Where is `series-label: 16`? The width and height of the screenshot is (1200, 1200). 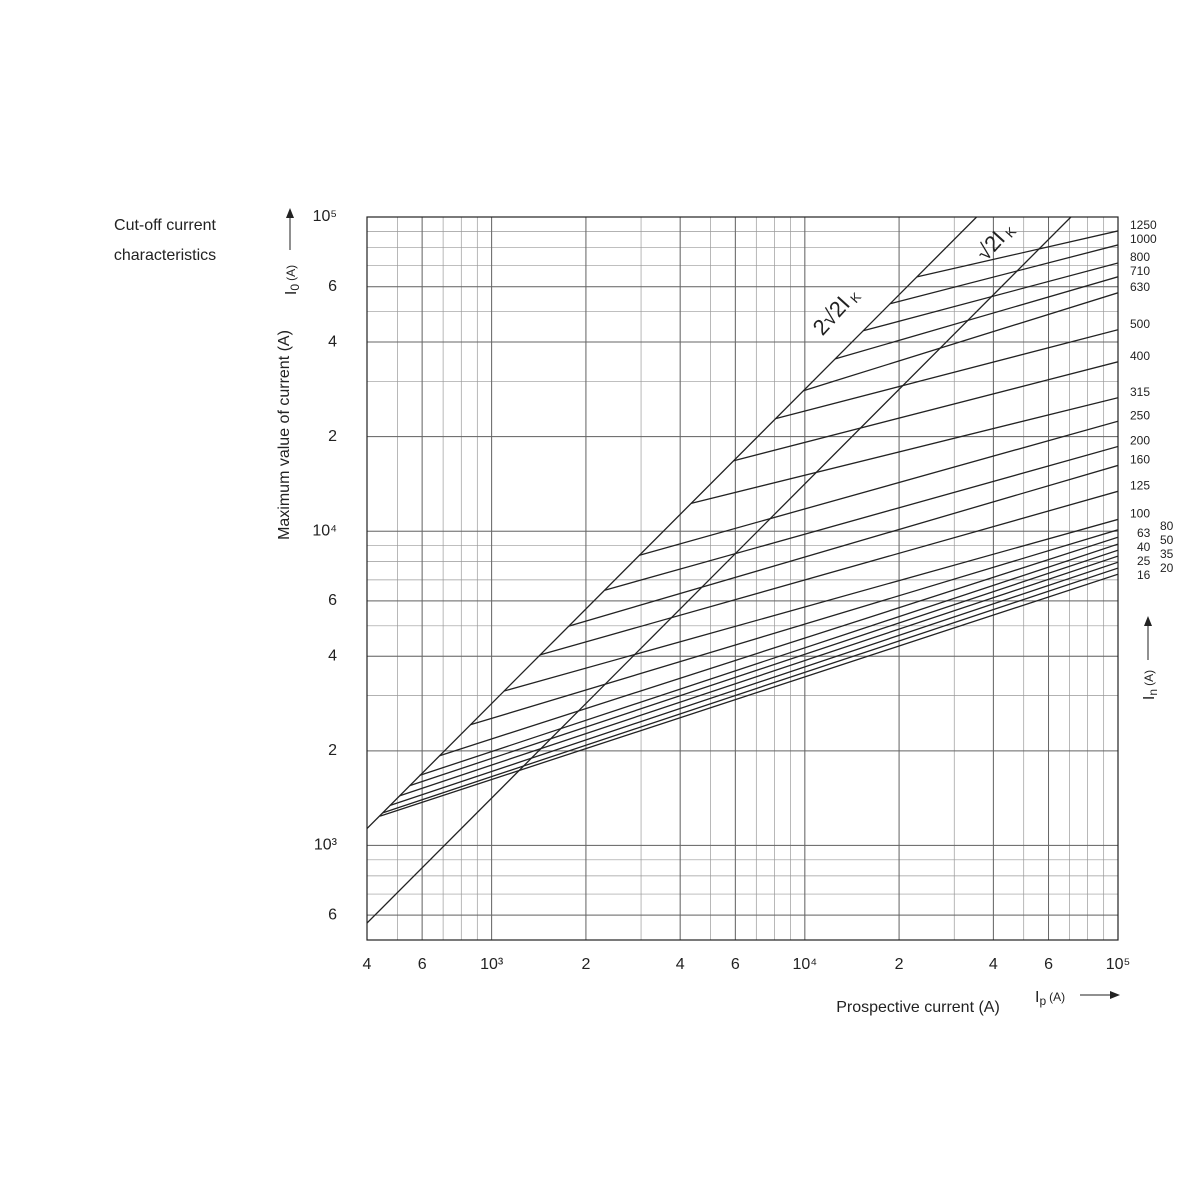
series-label: 16 is located at coordinates (1144, 575).